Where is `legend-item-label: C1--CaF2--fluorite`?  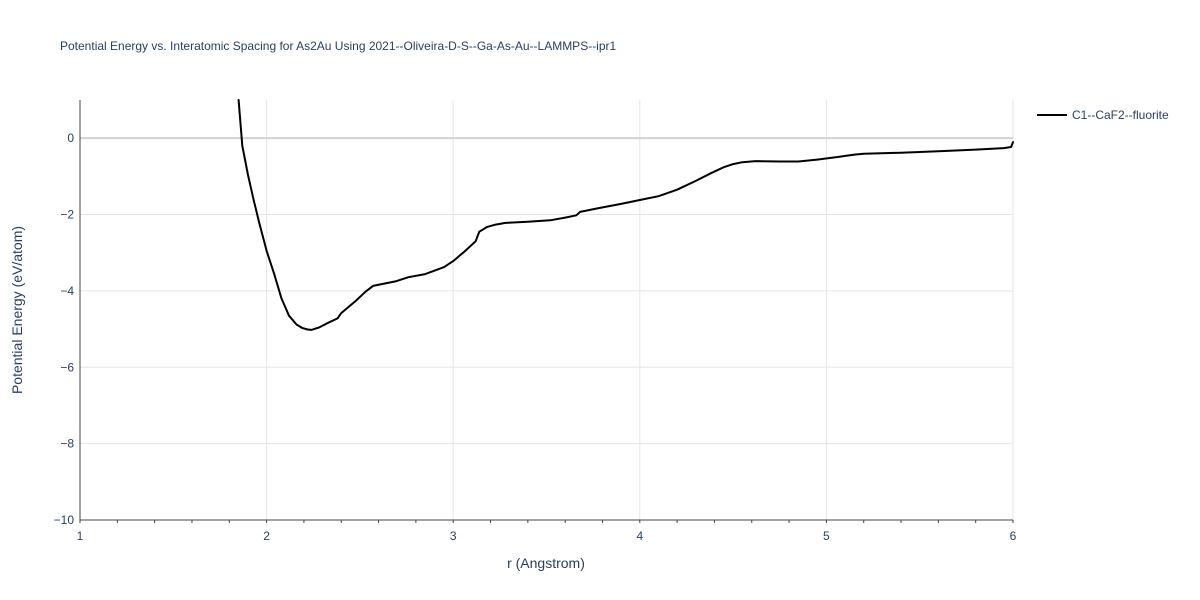 legend-item-label: C1--CaF2--fluorite is located at coordinates (1120, 115).